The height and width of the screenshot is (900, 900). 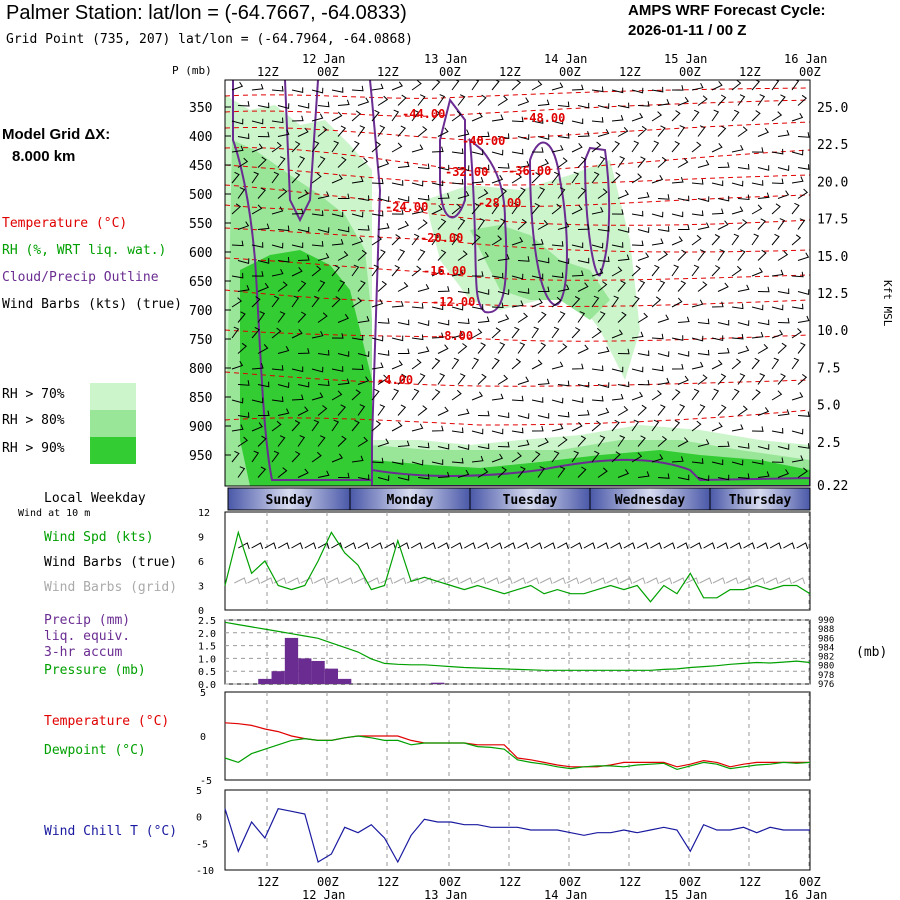 What do you see at coordinates (826, 676) in the screenshot?
I see `pressure-ytick-6: 978` at bounding box center [826, 676].